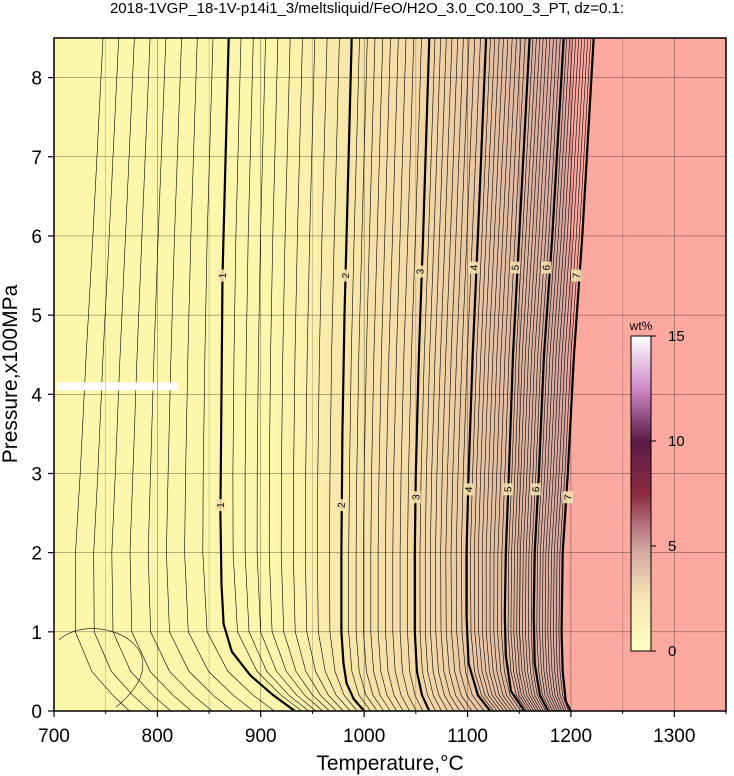 The image size is (734, 776). What do you see at coordinates (54, 736) in the screenshot?
I see `x-tick-label: 700` at bounding box center [54, 736].